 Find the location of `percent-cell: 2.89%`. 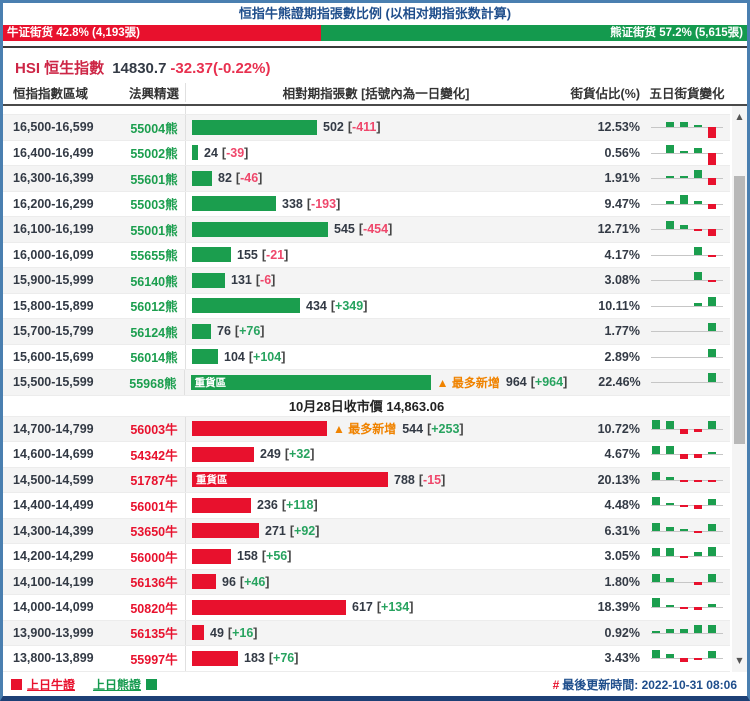

percent-cell: 2.89% is located at coordinates (622, 356).